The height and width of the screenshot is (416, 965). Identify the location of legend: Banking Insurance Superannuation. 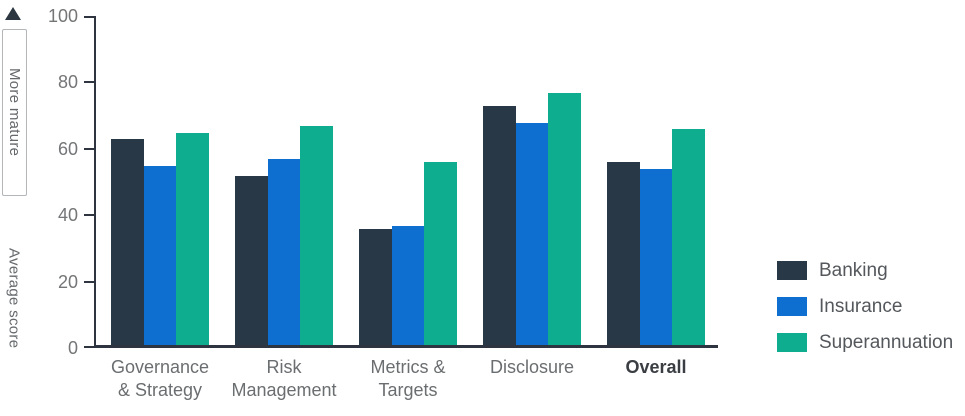
(865, 314).